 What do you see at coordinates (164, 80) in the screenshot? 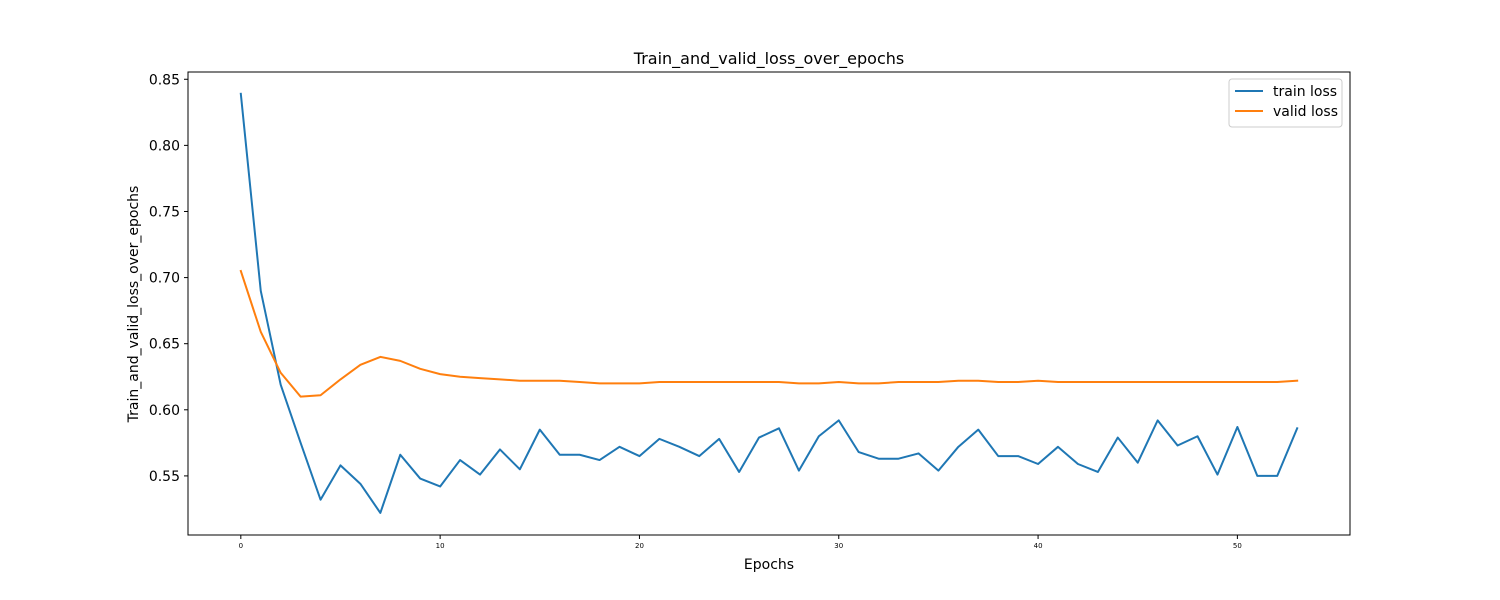
I see `y-tick-label: 0.85` at bounding box center [164, 80].